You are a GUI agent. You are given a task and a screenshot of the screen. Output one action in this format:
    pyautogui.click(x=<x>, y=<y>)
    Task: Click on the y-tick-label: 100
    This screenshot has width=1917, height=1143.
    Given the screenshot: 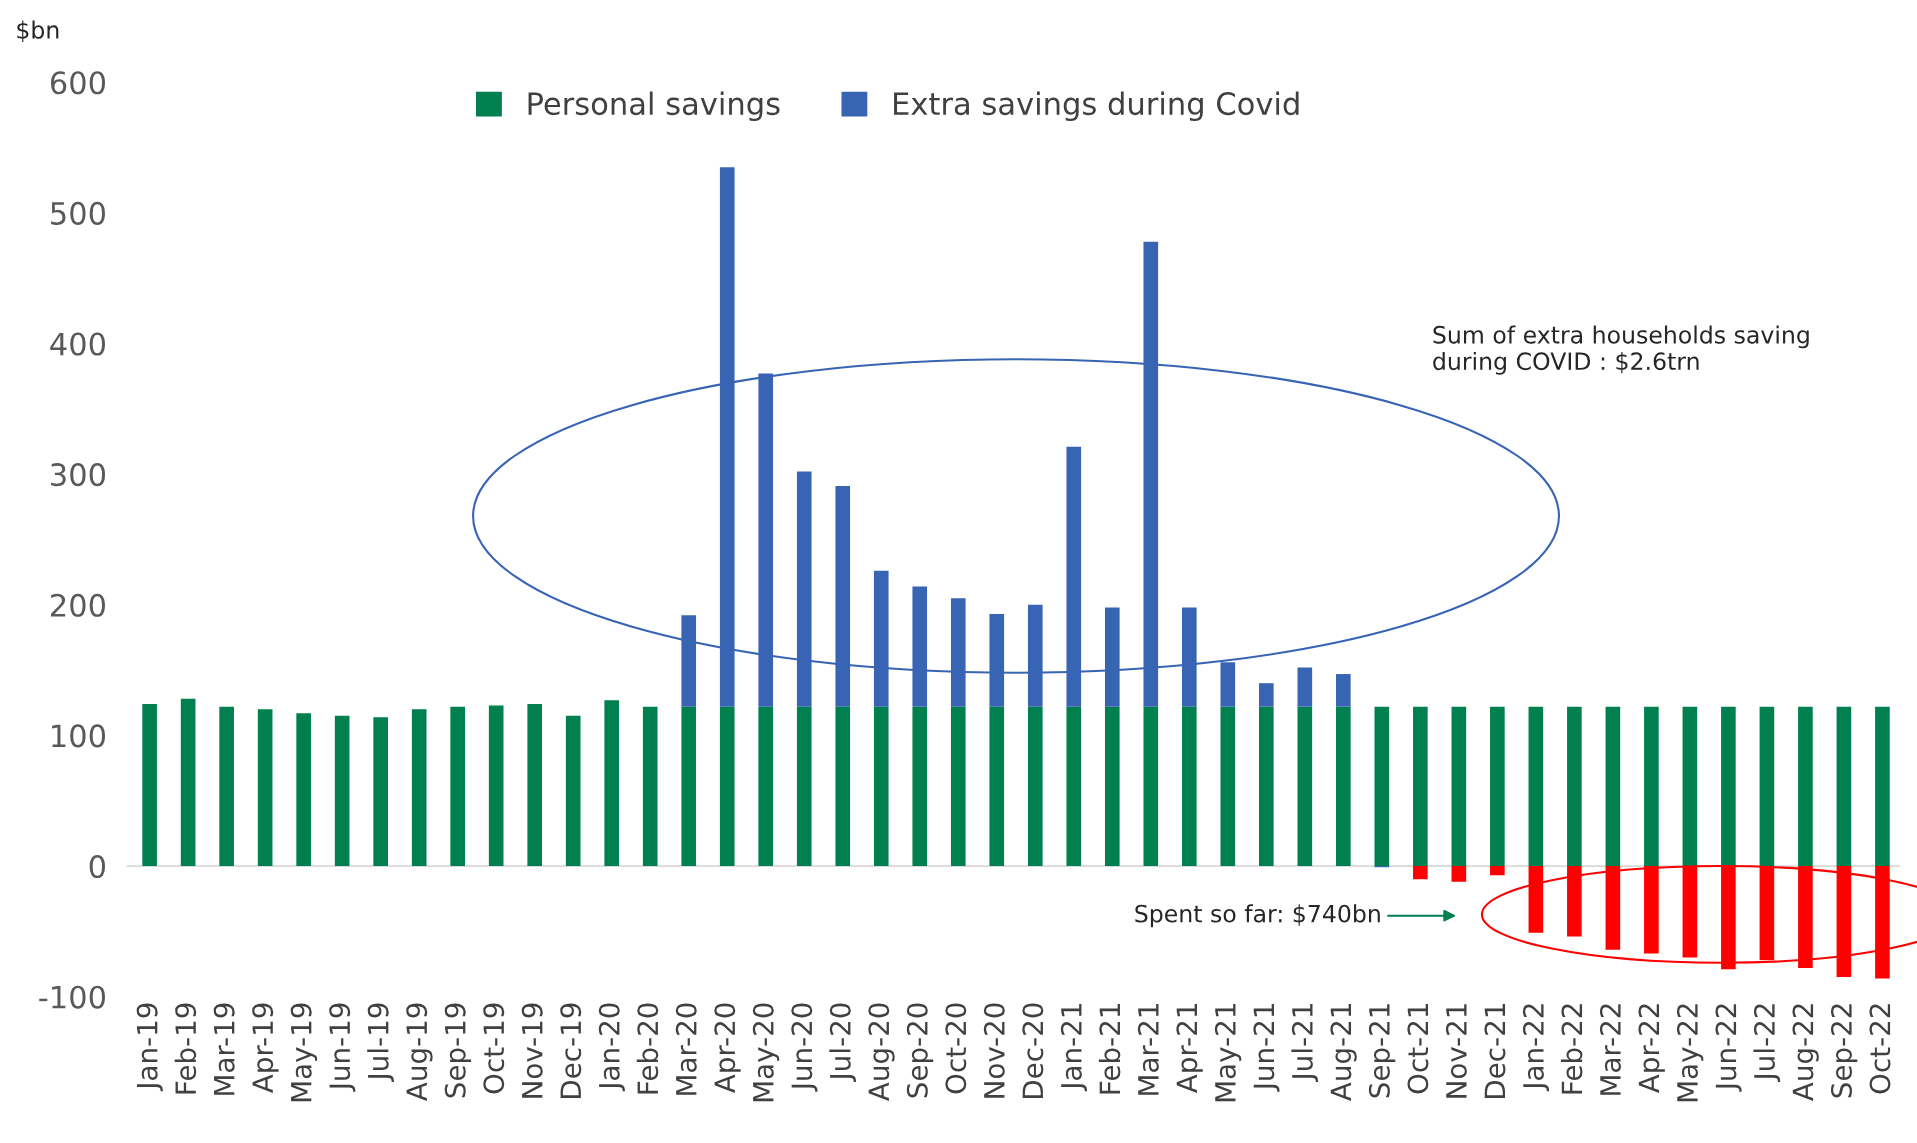 What is the action you would take?
    pyautogui.click(x=79, y=736)
    